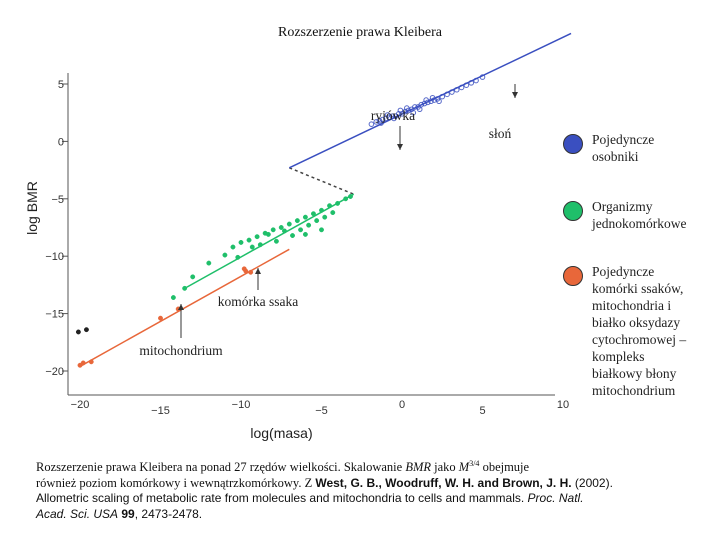  Describe the element at coordinates (160, 411) in the screenshot. I see `x-tick-label: −15` at that location.